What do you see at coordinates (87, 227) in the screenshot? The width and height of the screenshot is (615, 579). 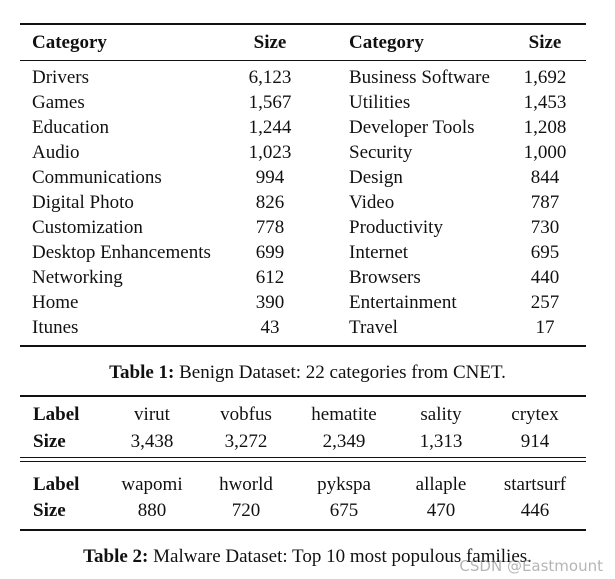 I see `cell: Customization` at bounding box center [87, 227].